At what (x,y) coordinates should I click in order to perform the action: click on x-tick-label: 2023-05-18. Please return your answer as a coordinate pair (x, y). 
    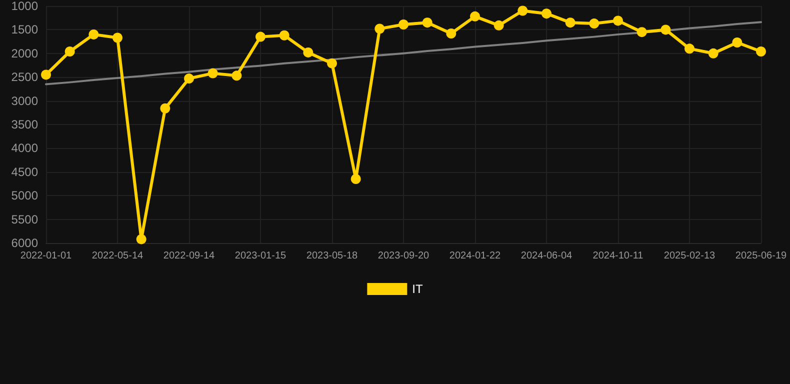
    Looking at the image, I should click on (332, 256).